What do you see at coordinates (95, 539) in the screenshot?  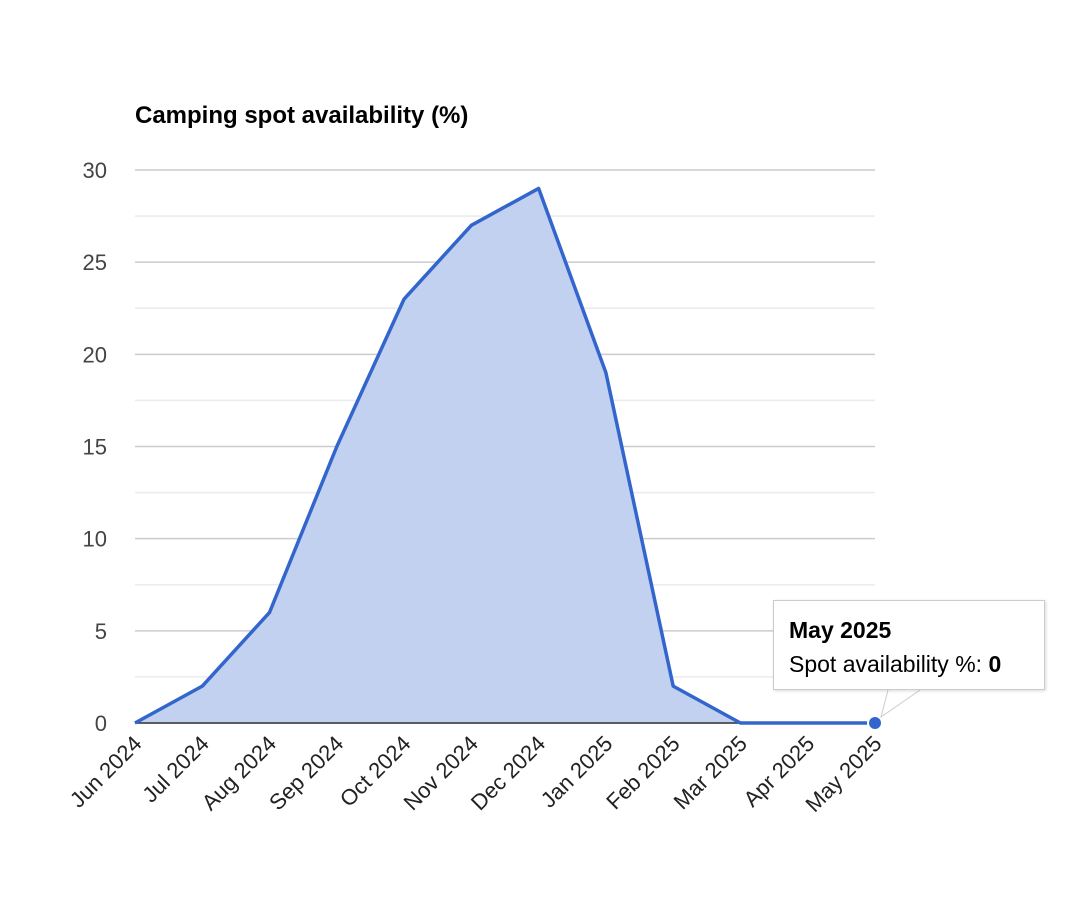 I see `y-tick-label: 10` at bounding box center [95, 539].